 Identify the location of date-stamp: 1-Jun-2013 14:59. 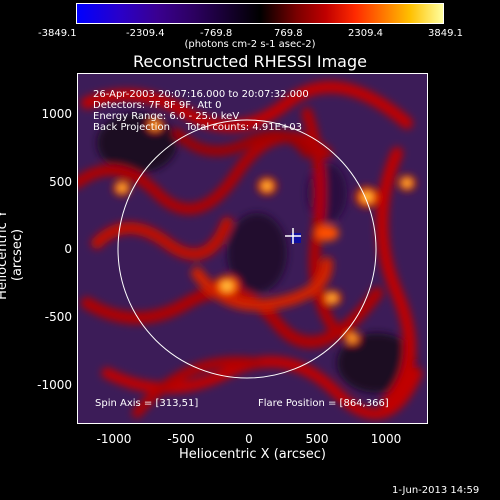
(436, 490).